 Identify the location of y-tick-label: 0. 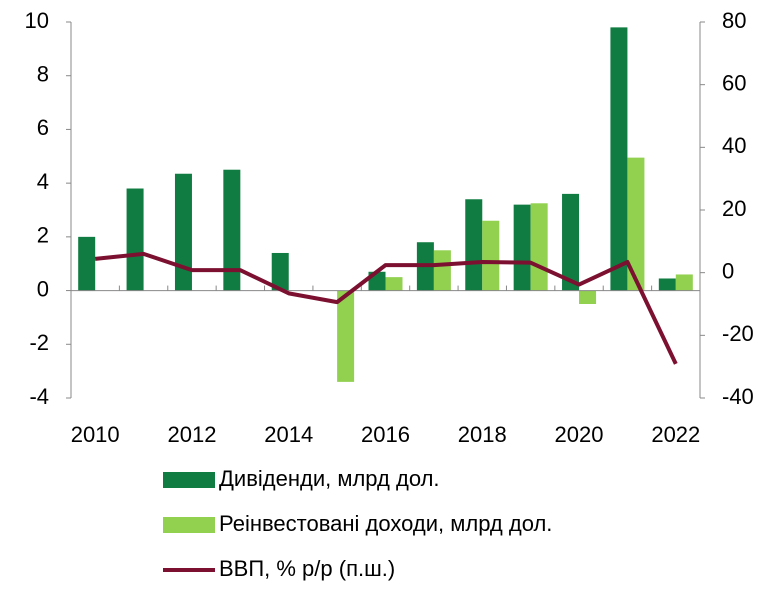
(43, 288).